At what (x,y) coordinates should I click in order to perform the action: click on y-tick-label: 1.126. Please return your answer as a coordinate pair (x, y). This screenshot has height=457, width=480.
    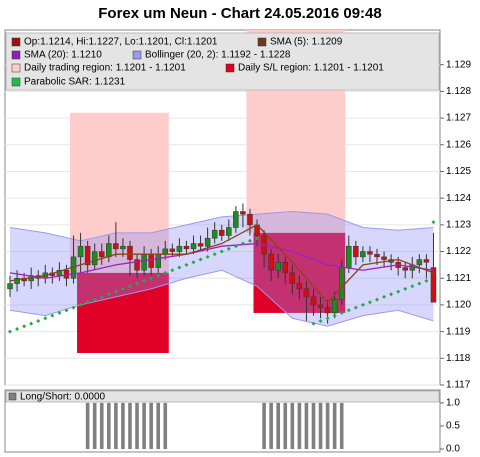
    Looking at the image, I should click on (458, 144).